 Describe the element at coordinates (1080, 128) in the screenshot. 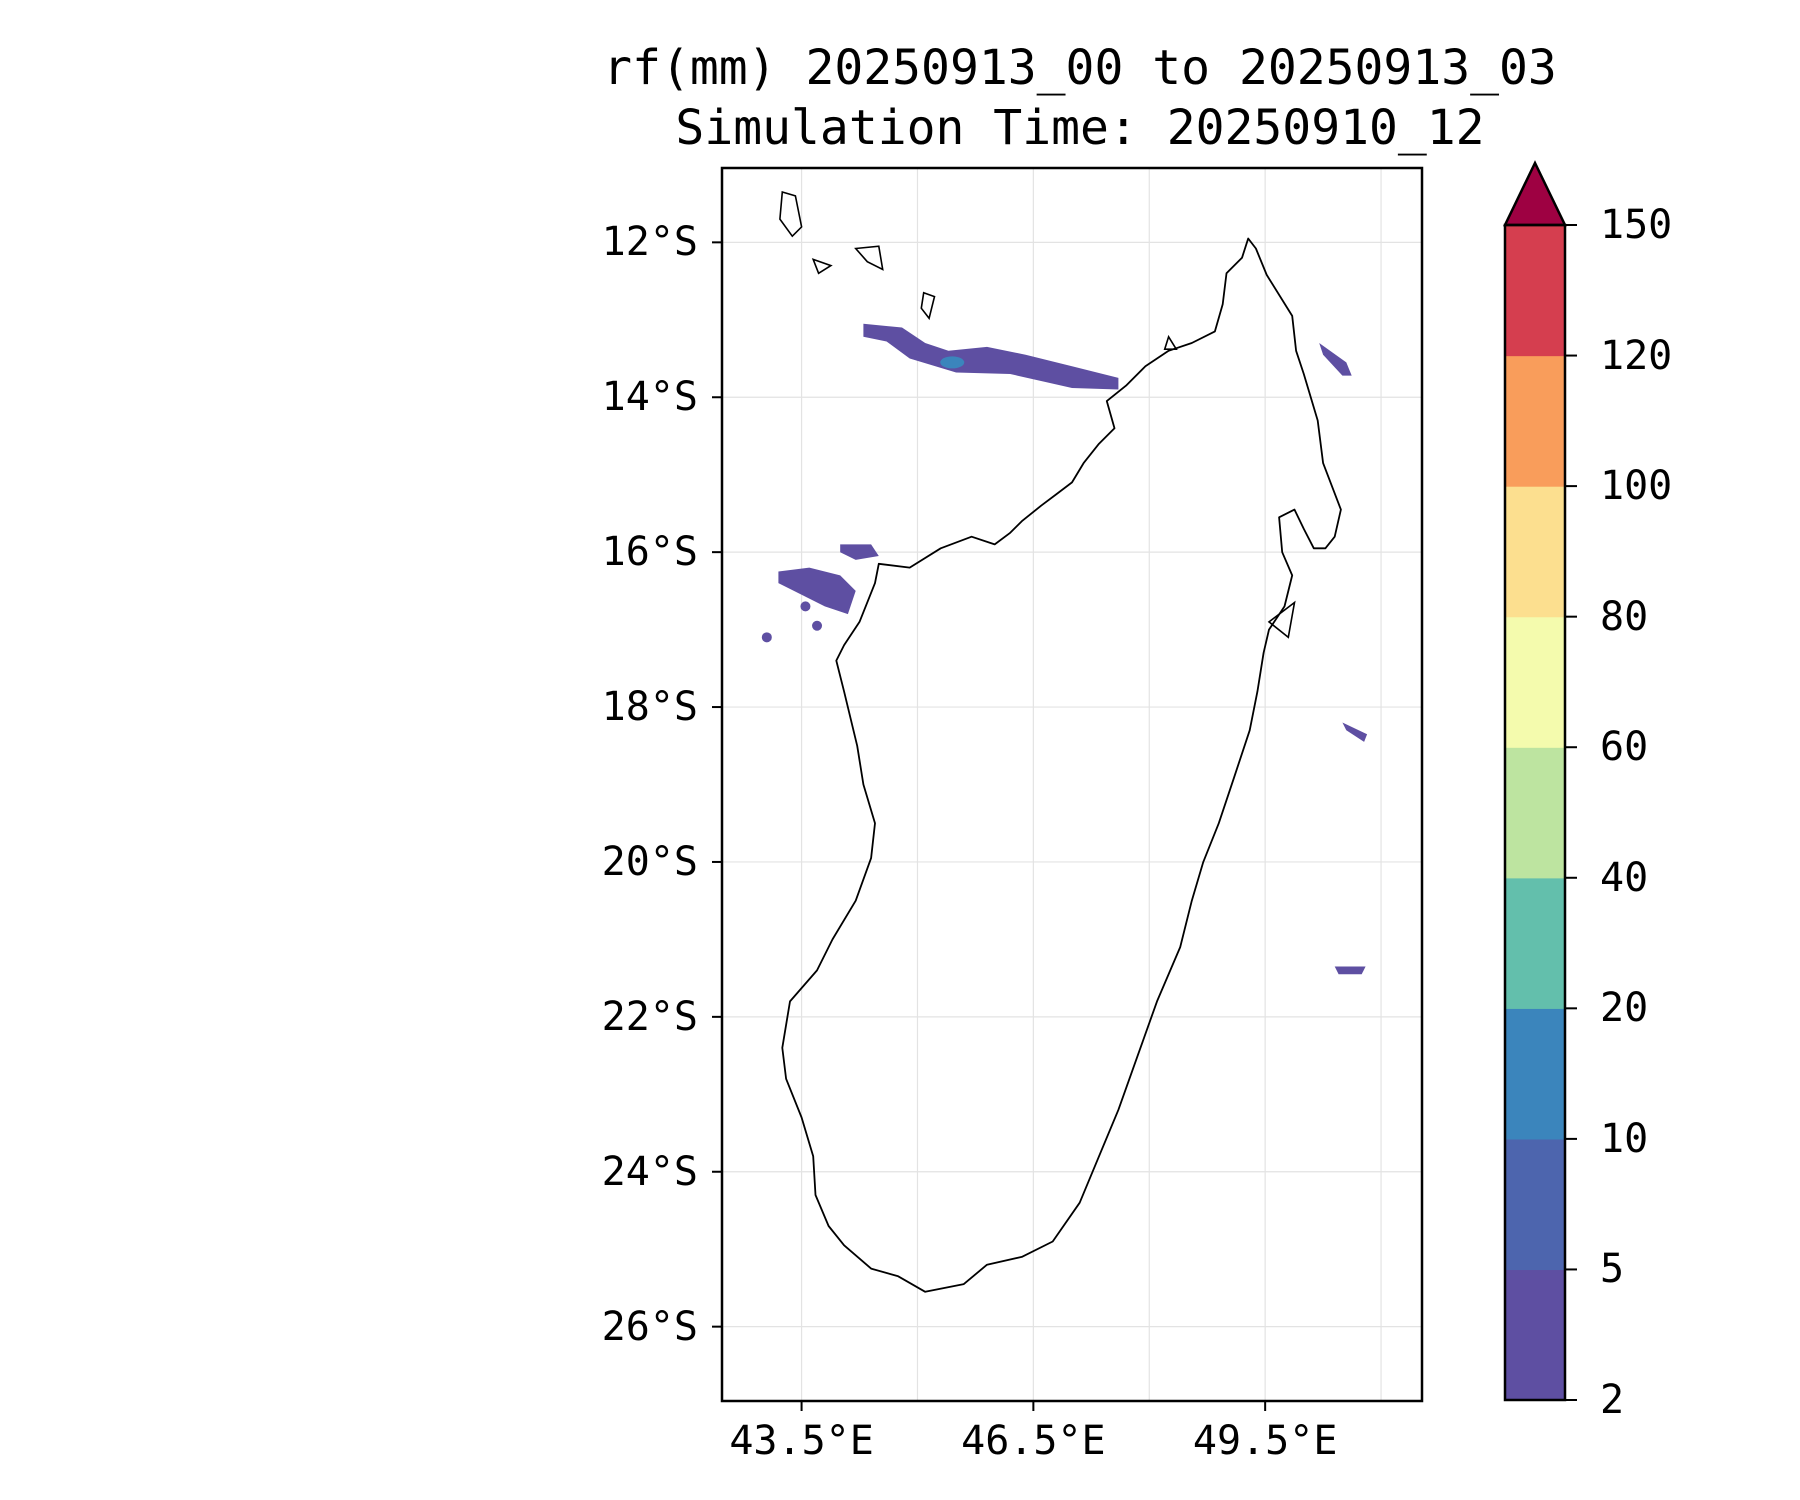

I see `title-line-2: Simulation Time: 20250910_12` at that location.